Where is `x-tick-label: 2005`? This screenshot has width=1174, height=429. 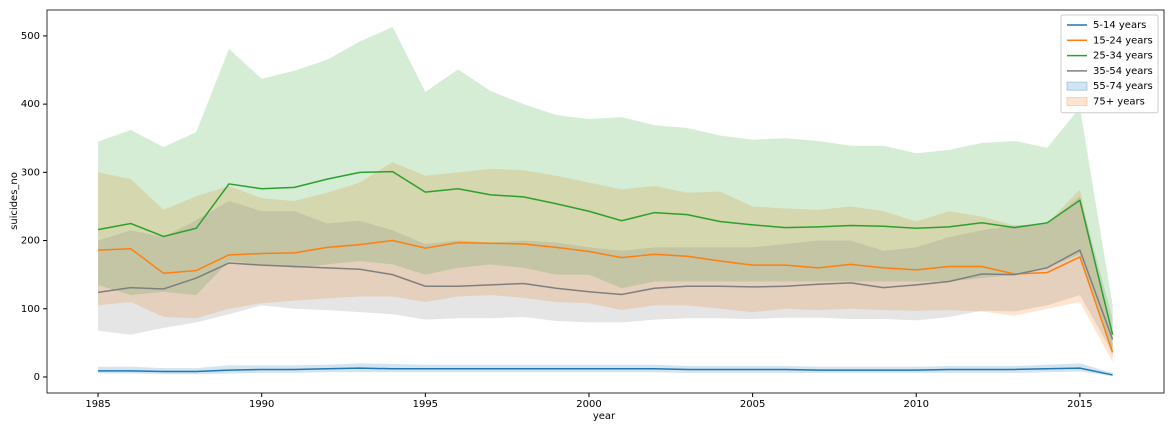
x-tick-label: 2005 is located at coordinates (752, 404).